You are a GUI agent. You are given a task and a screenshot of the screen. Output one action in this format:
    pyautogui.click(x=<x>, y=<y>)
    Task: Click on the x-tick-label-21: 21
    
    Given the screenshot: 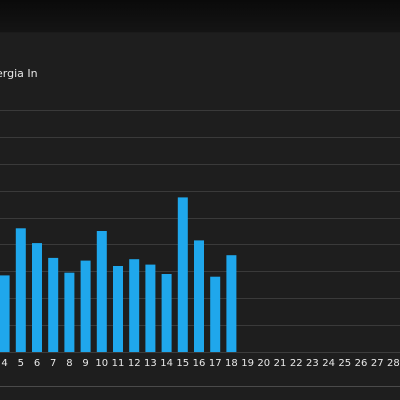 What is the action you would take?
    pyautogui.click(x=280, y=363)
    